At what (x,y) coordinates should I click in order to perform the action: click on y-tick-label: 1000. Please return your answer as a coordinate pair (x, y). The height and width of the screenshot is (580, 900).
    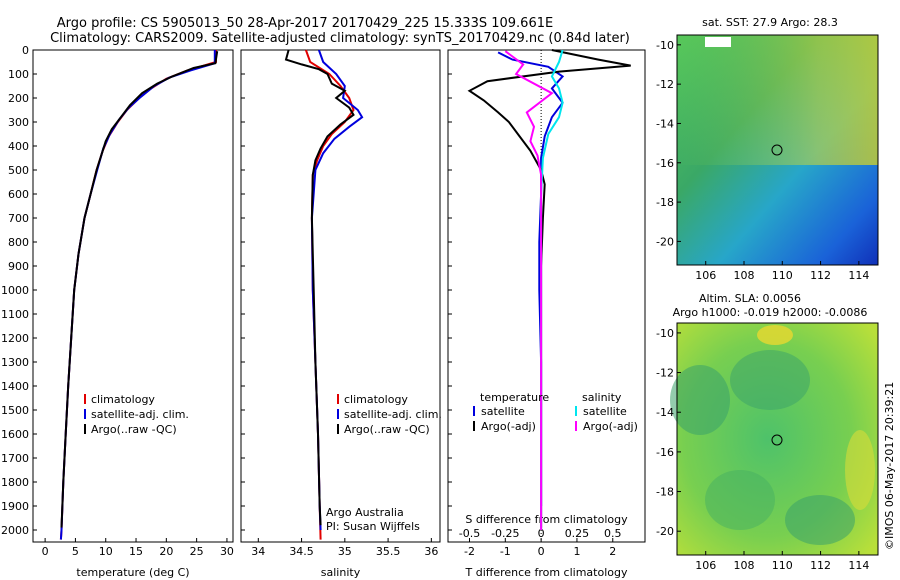
    Looking at the image, I should click on (15, 290).